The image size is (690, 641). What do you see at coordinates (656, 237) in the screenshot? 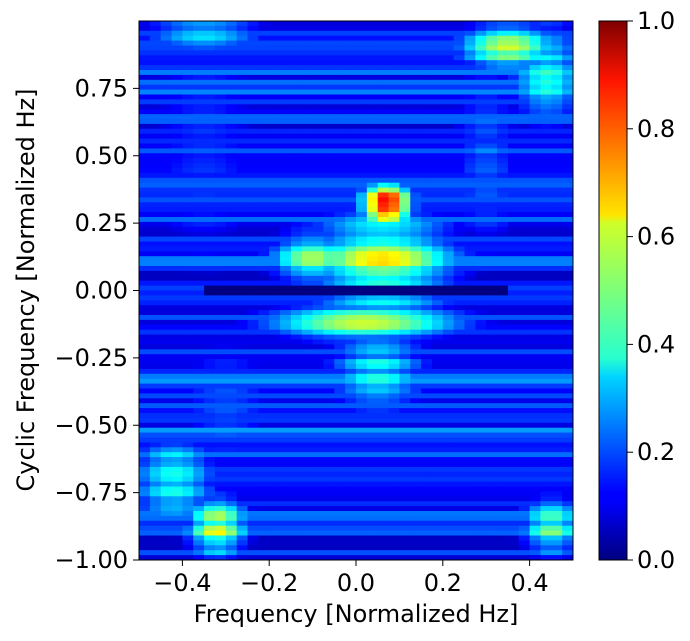
I see `colorbar-tick-label: 0.6` at bounding box center [656, 237].